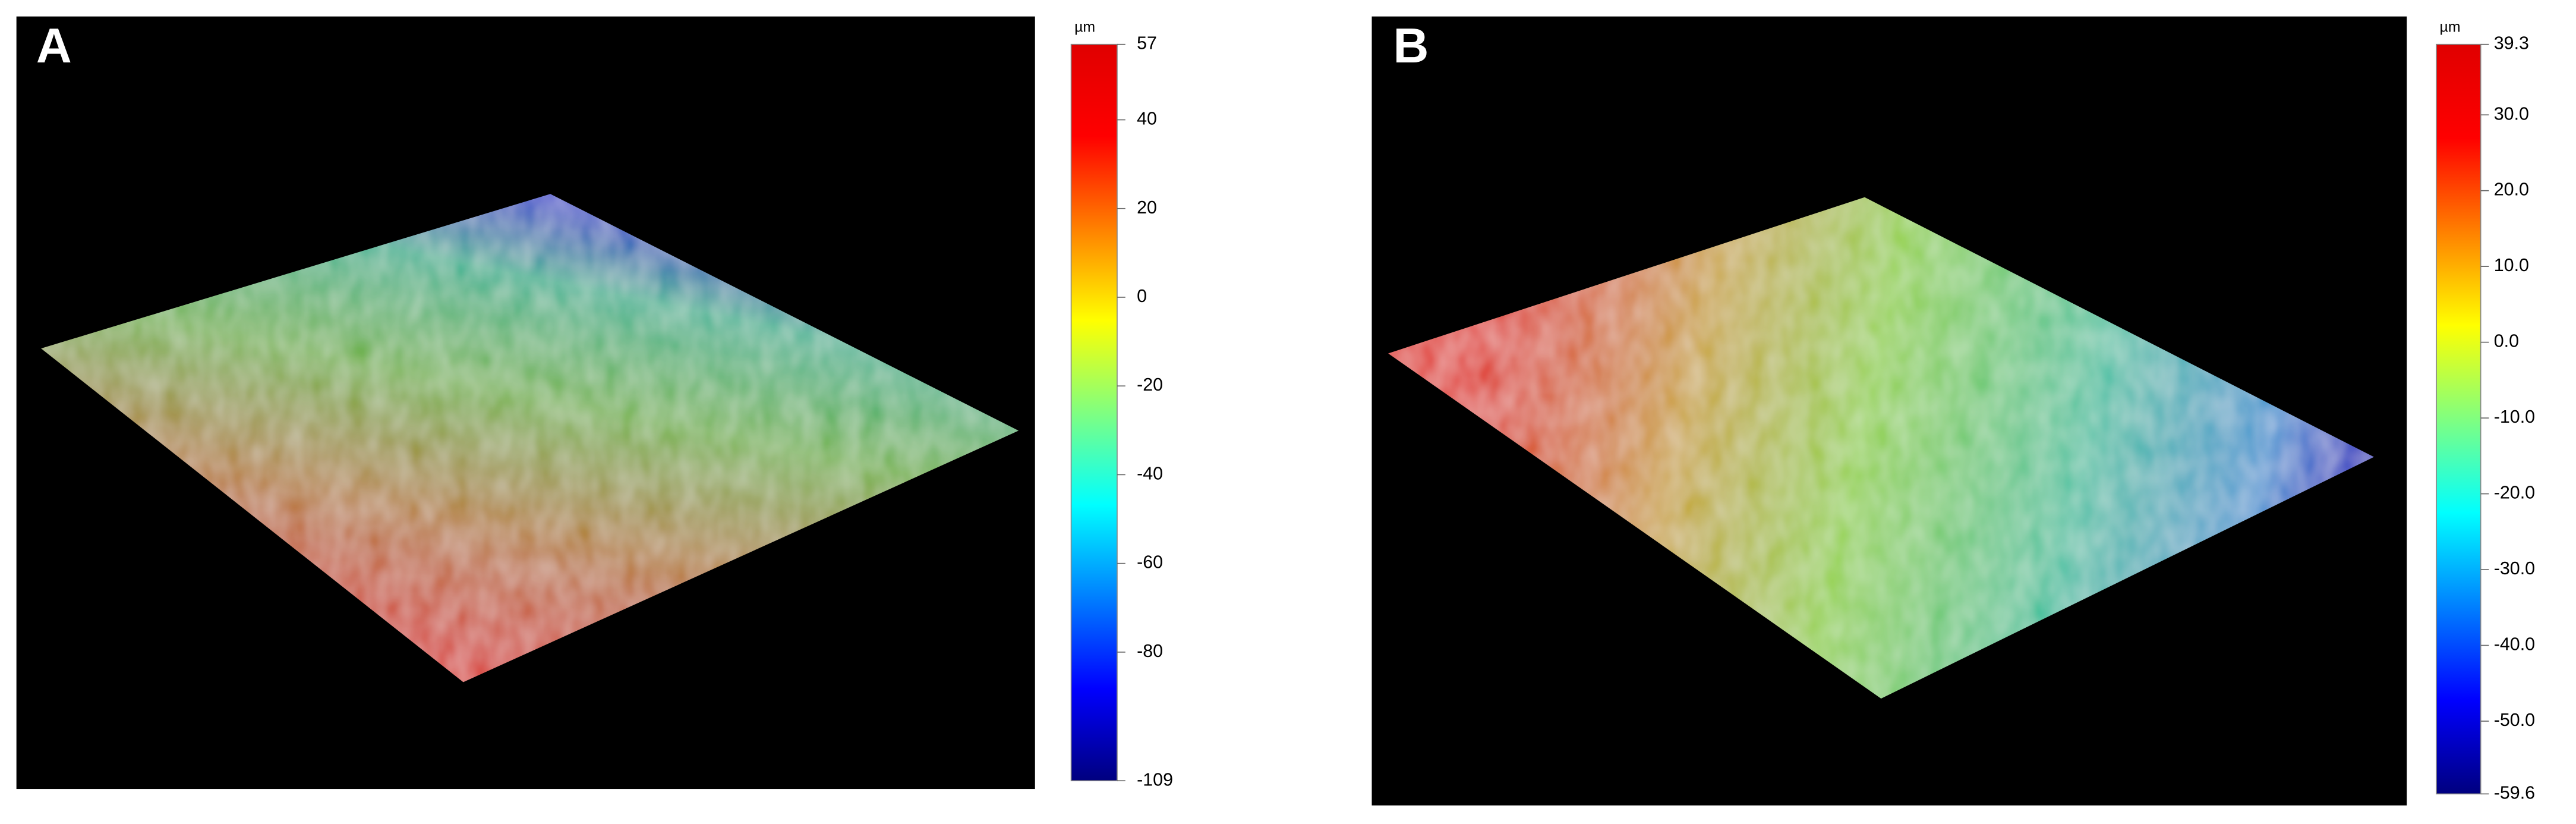 This screenshot has width=2576, height=824. I want to click on tick-label: -50.0, so click(2515, 720).